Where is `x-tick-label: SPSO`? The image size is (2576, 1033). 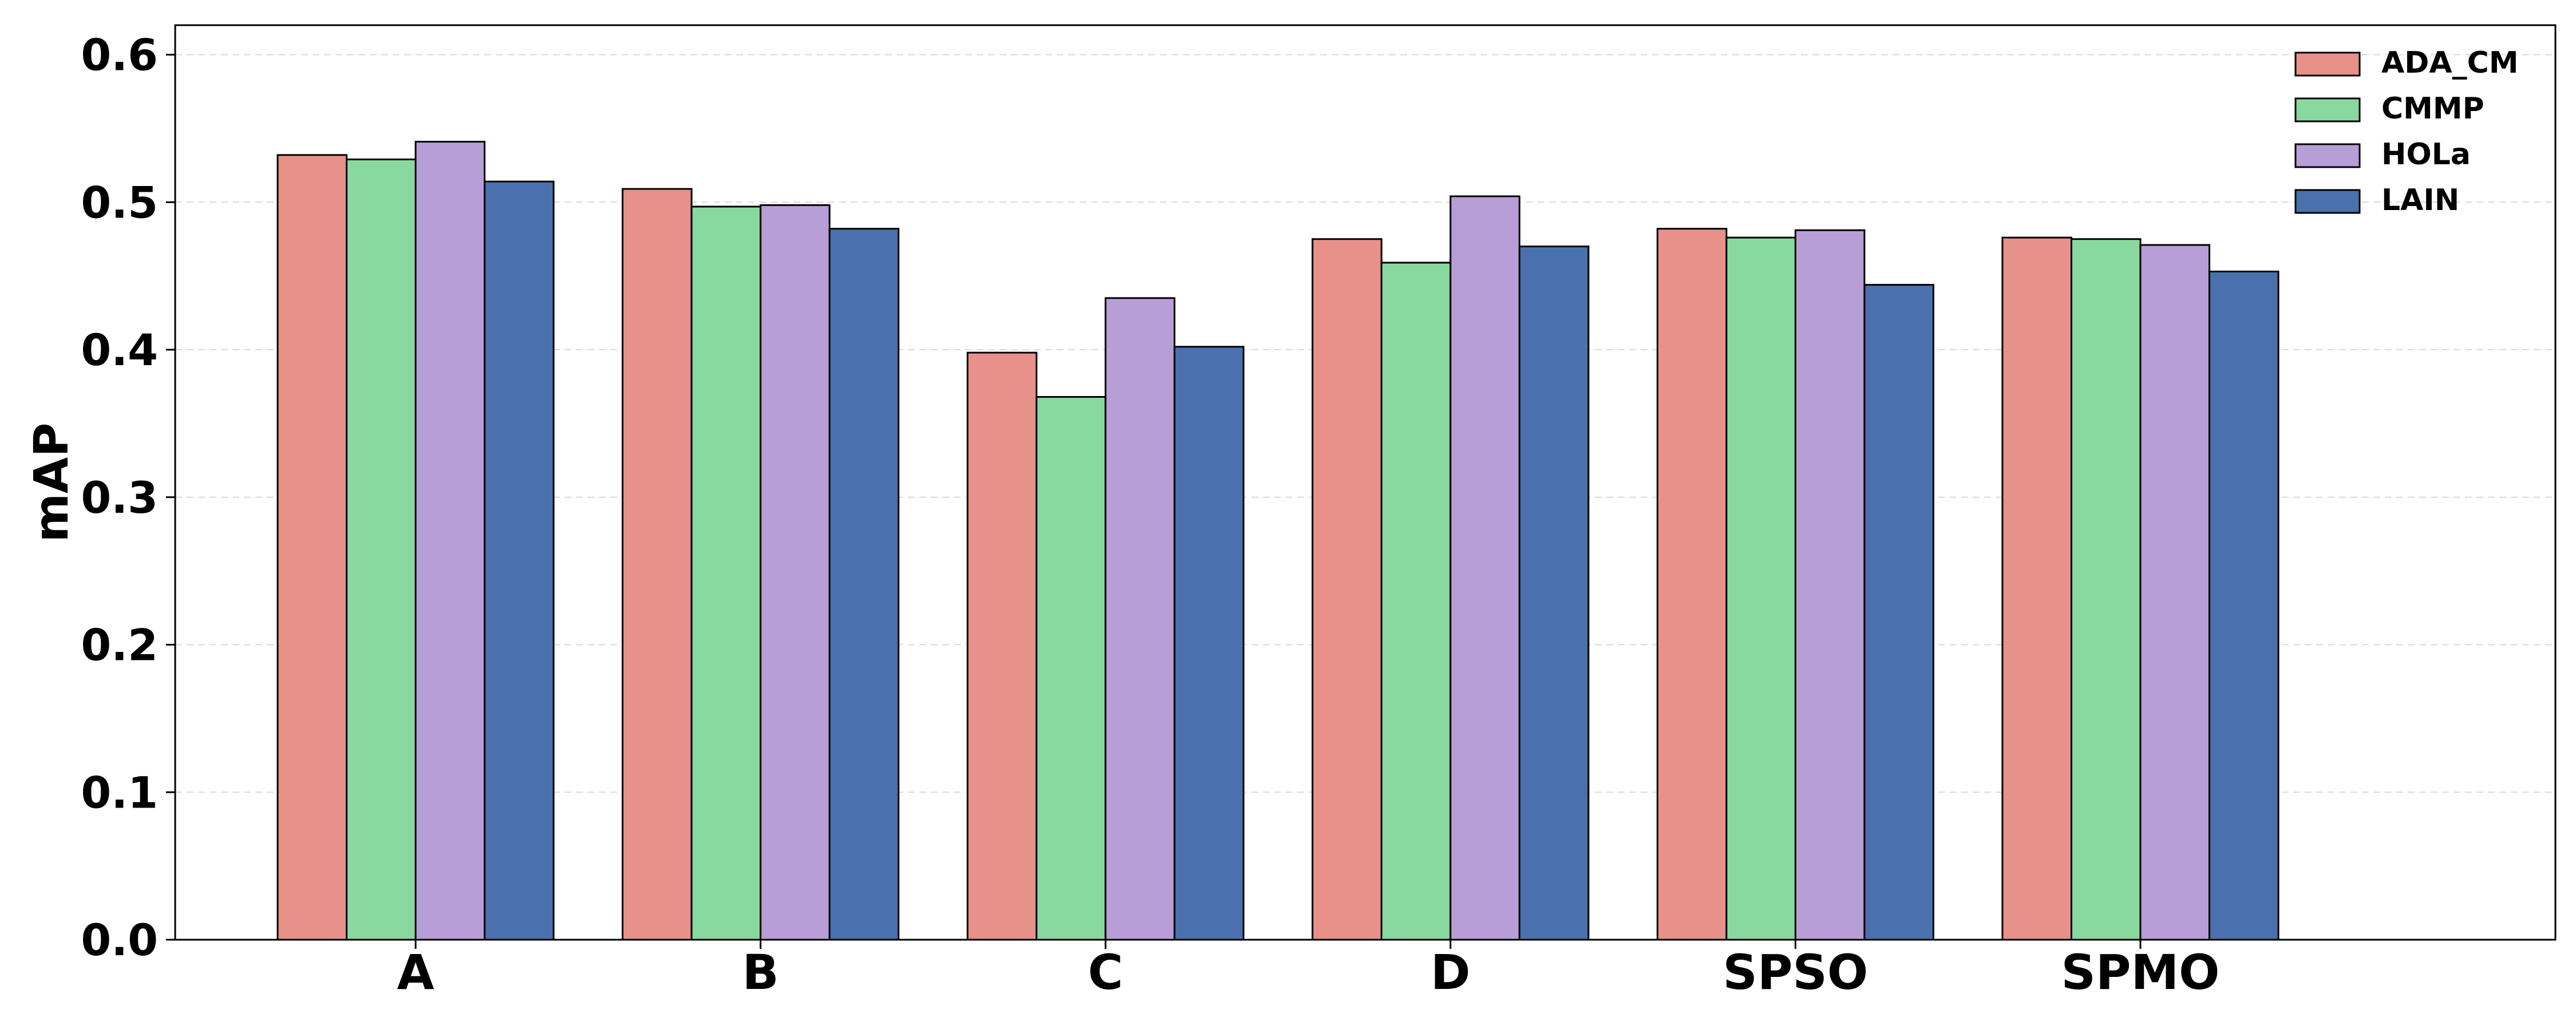
x-tick-label: SPSO is located at coordinates (1795, 972).